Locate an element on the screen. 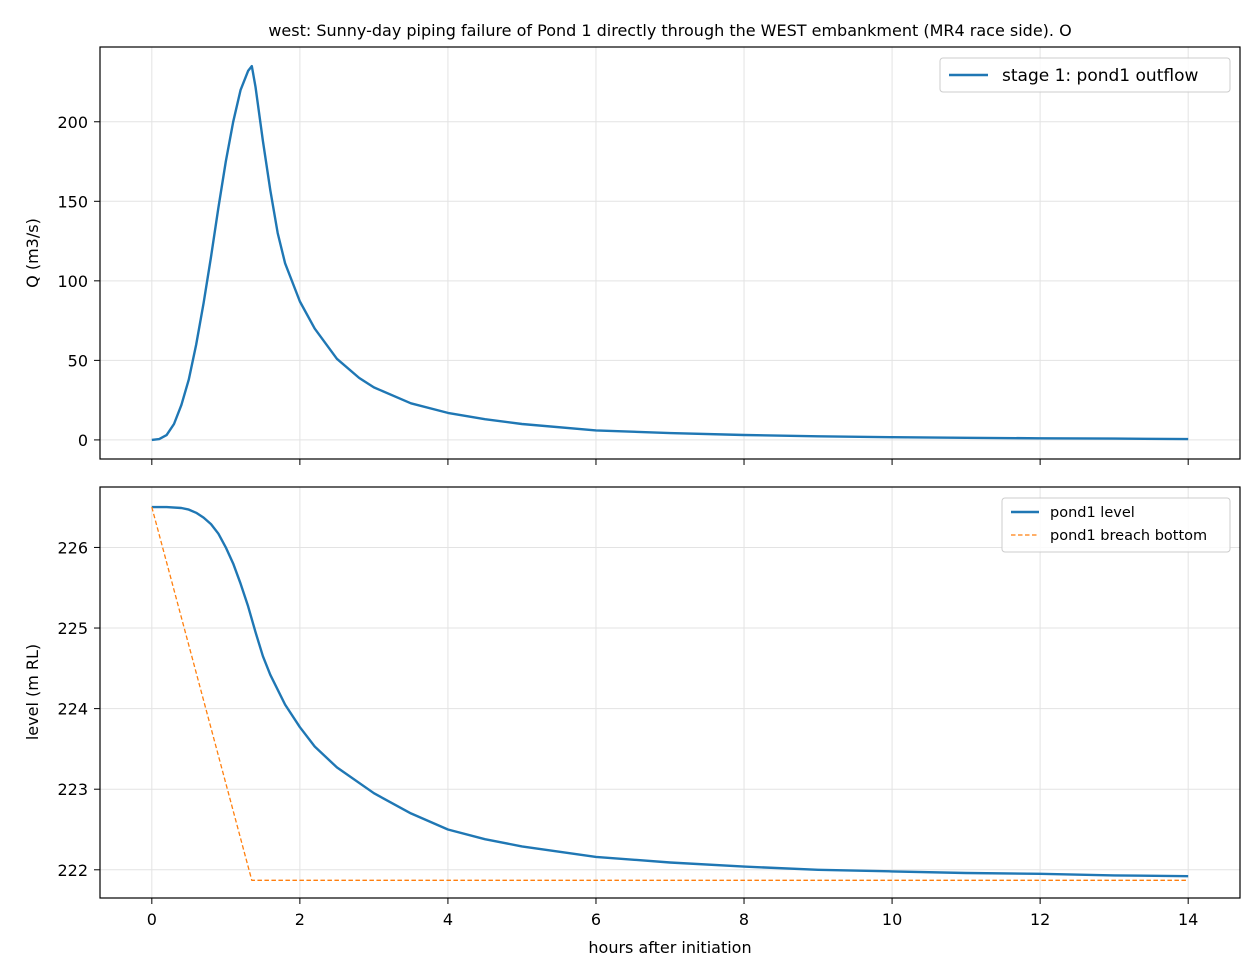  x-tick-label: 4 is located at coordinates (448, 919).